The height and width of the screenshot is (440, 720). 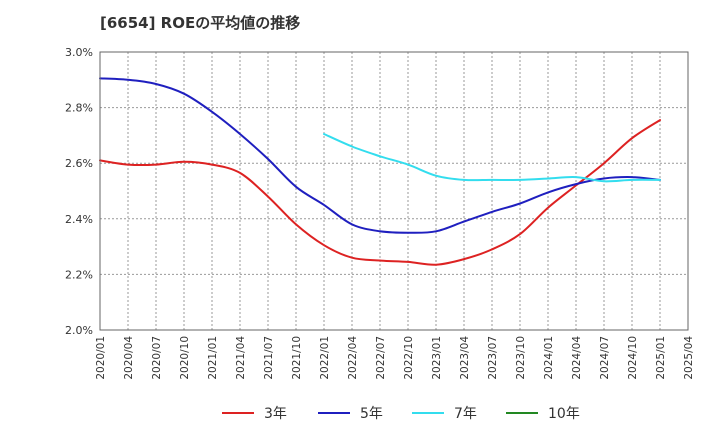 What do you see at coordinates (689, 358) in the screenshot?
I see `x-tick-label: 2025/04` at bounding box center [689, 358].